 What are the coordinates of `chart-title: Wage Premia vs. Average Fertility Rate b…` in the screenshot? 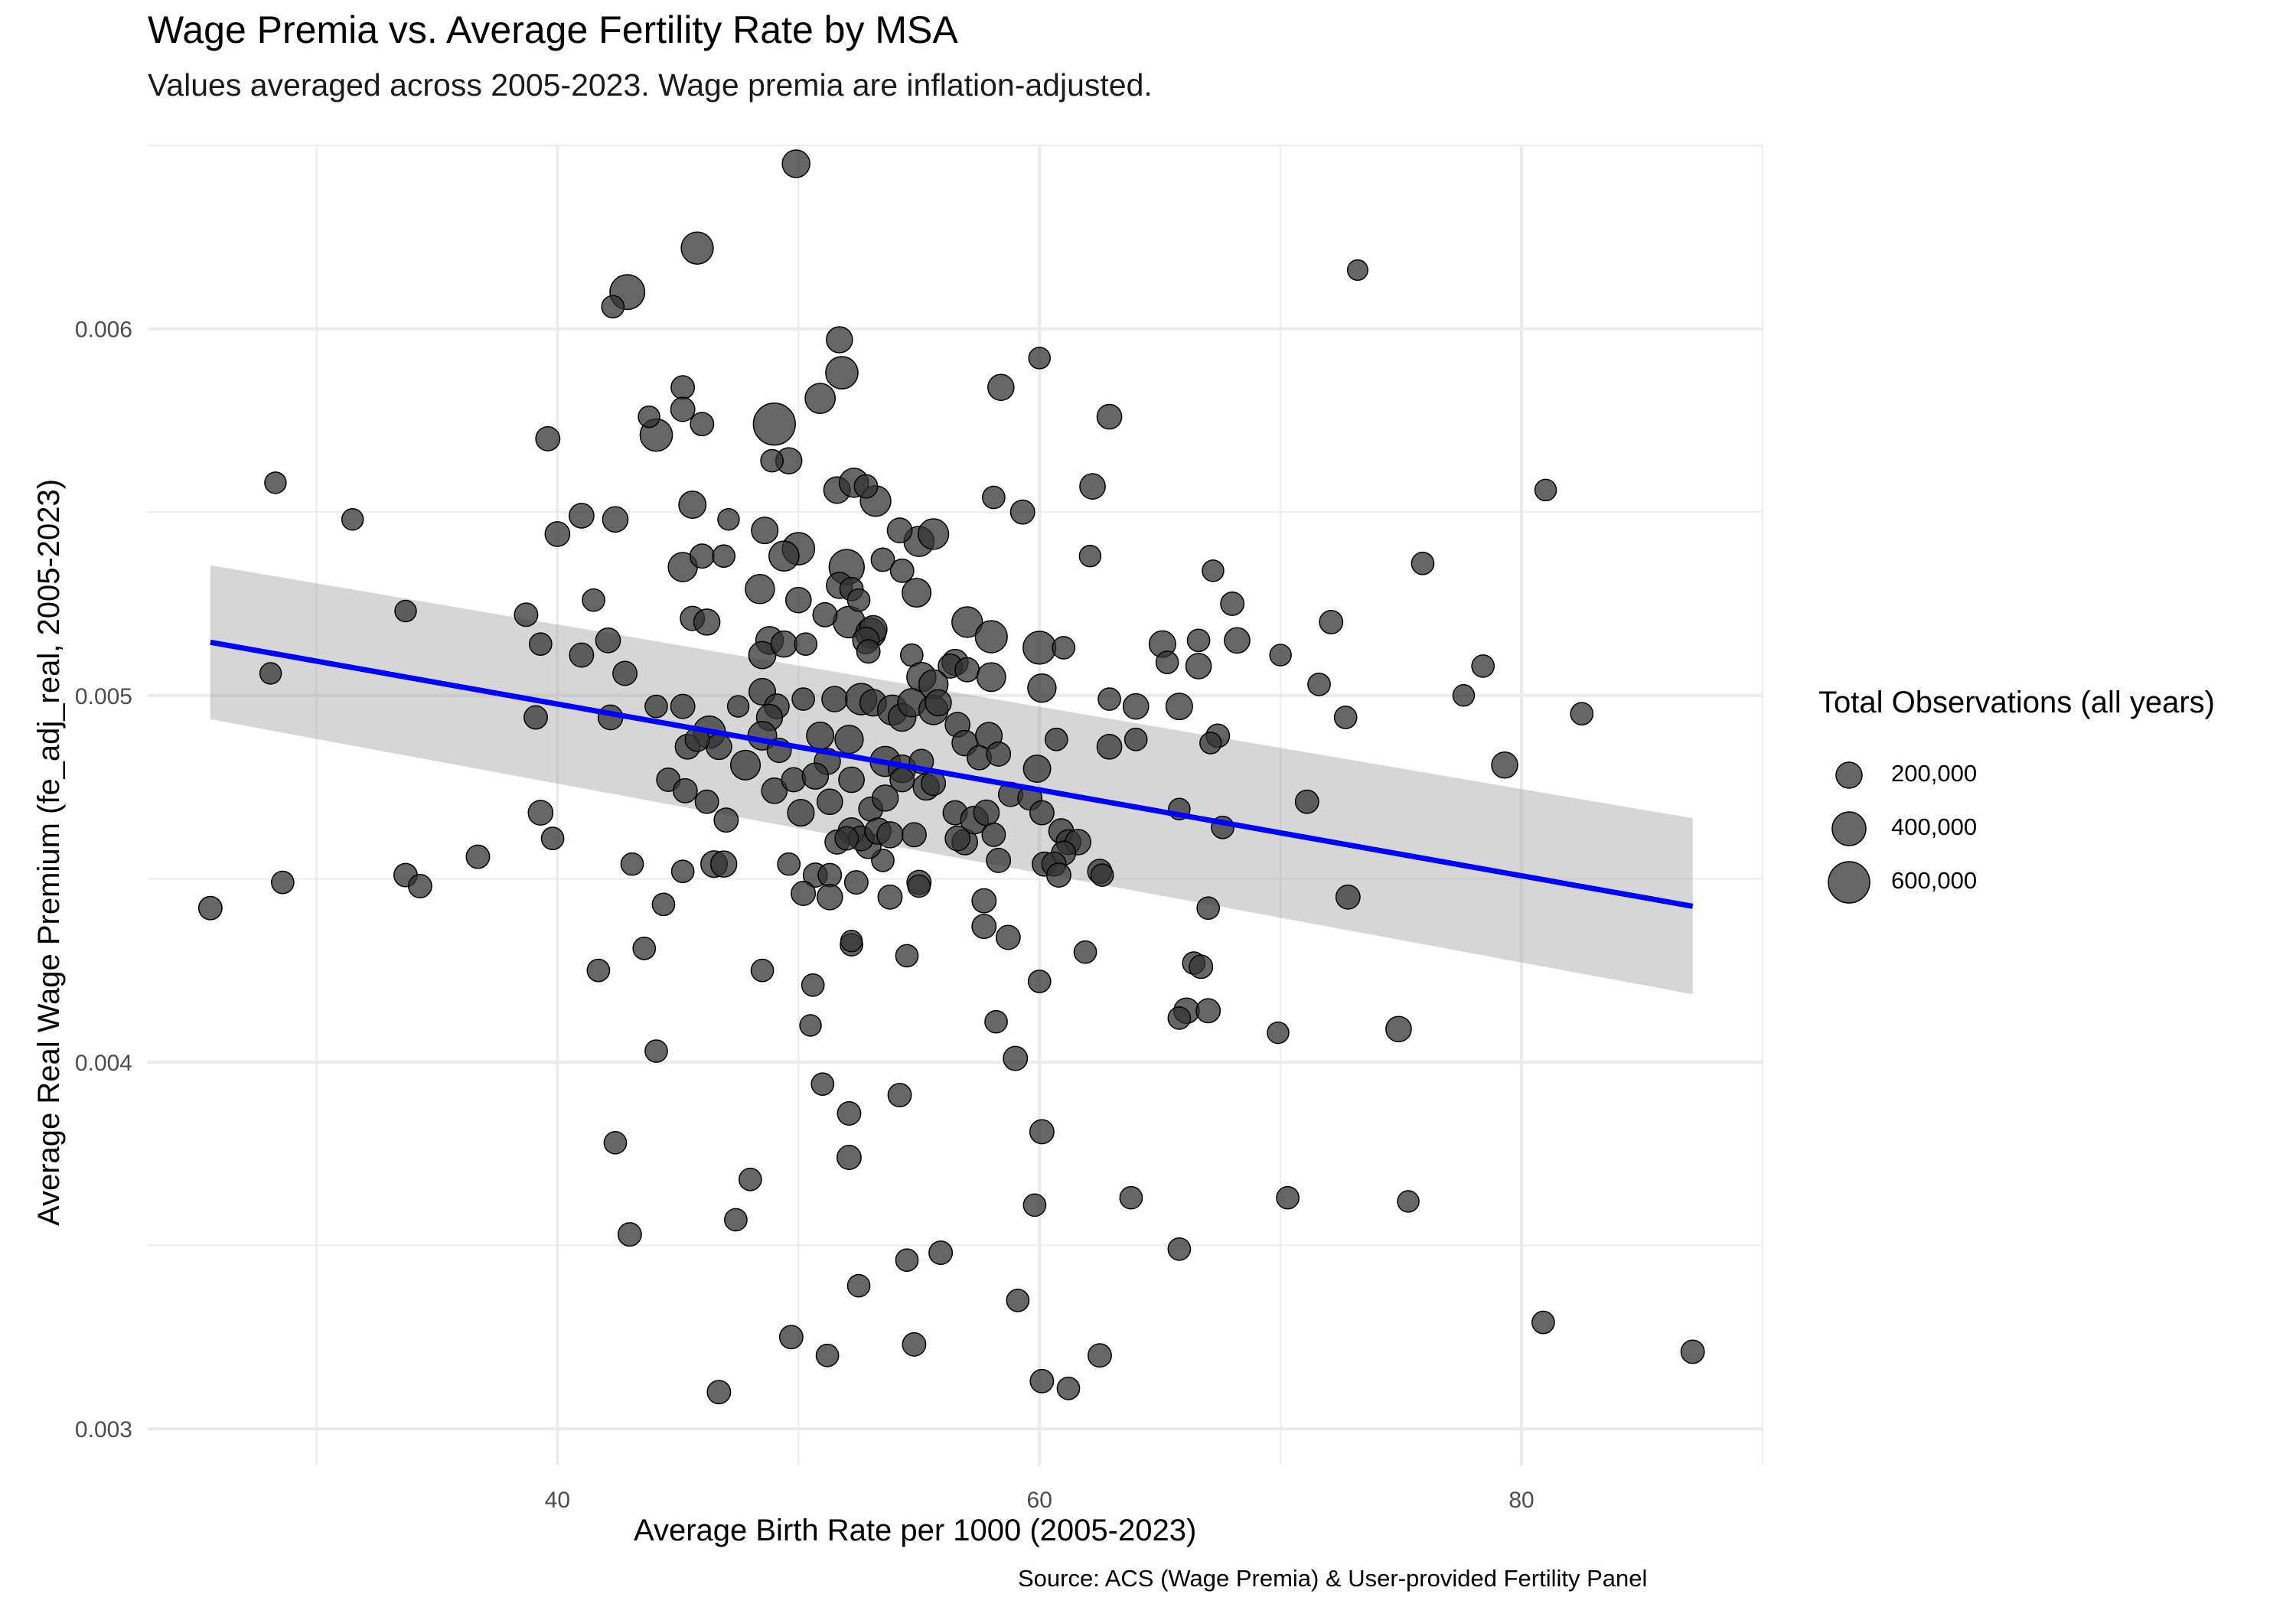 It's located at (553, 29).